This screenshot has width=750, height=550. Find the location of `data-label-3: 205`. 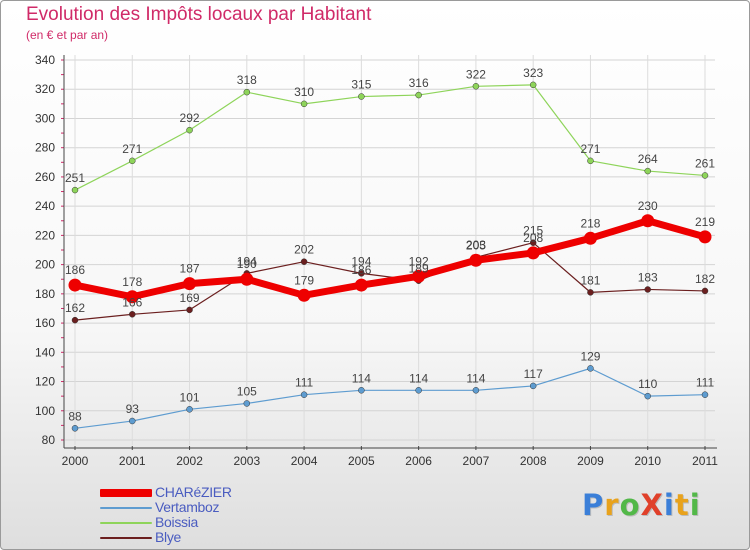

data-label-3: 205 is located at coordinates (476, 245).